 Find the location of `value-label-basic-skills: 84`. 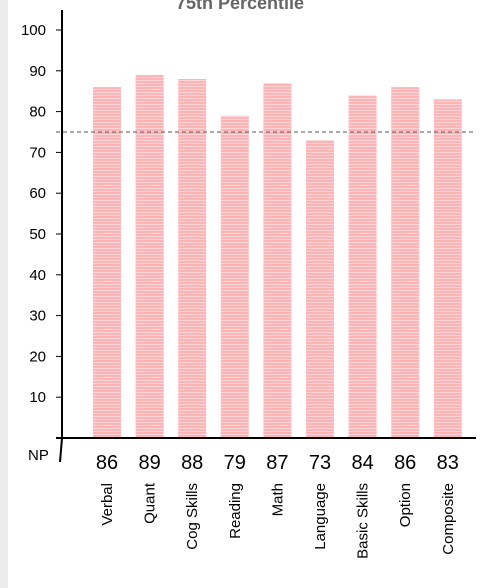

value-label-basic-skills: 84 is located at coordinates (362, 463).